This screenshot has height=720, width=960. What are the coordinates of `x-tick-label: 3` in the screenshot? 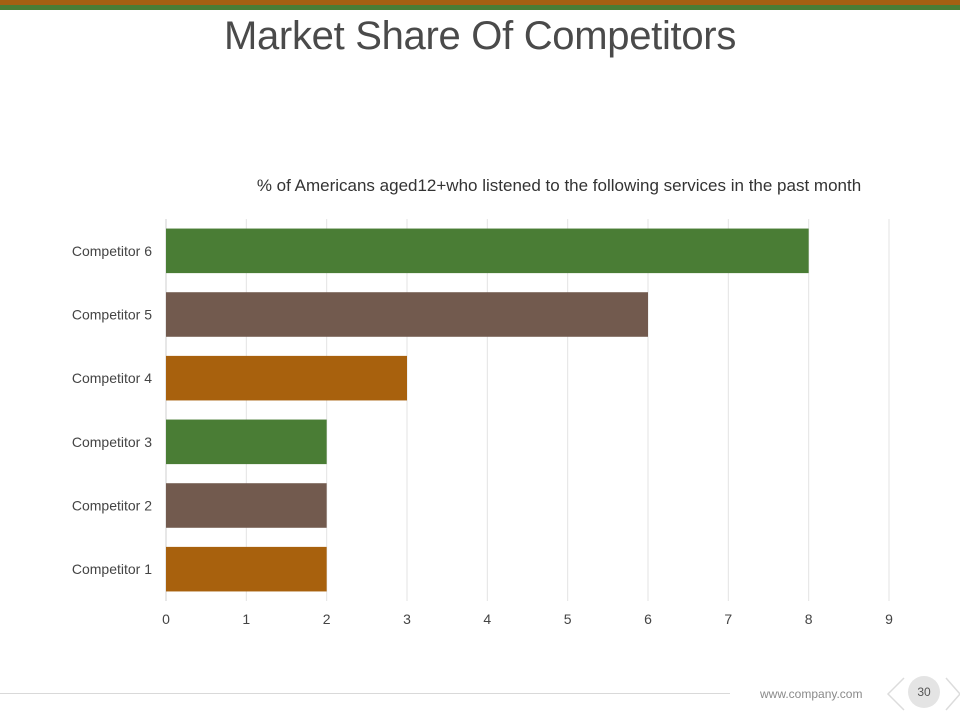 It's located at (407, 619).